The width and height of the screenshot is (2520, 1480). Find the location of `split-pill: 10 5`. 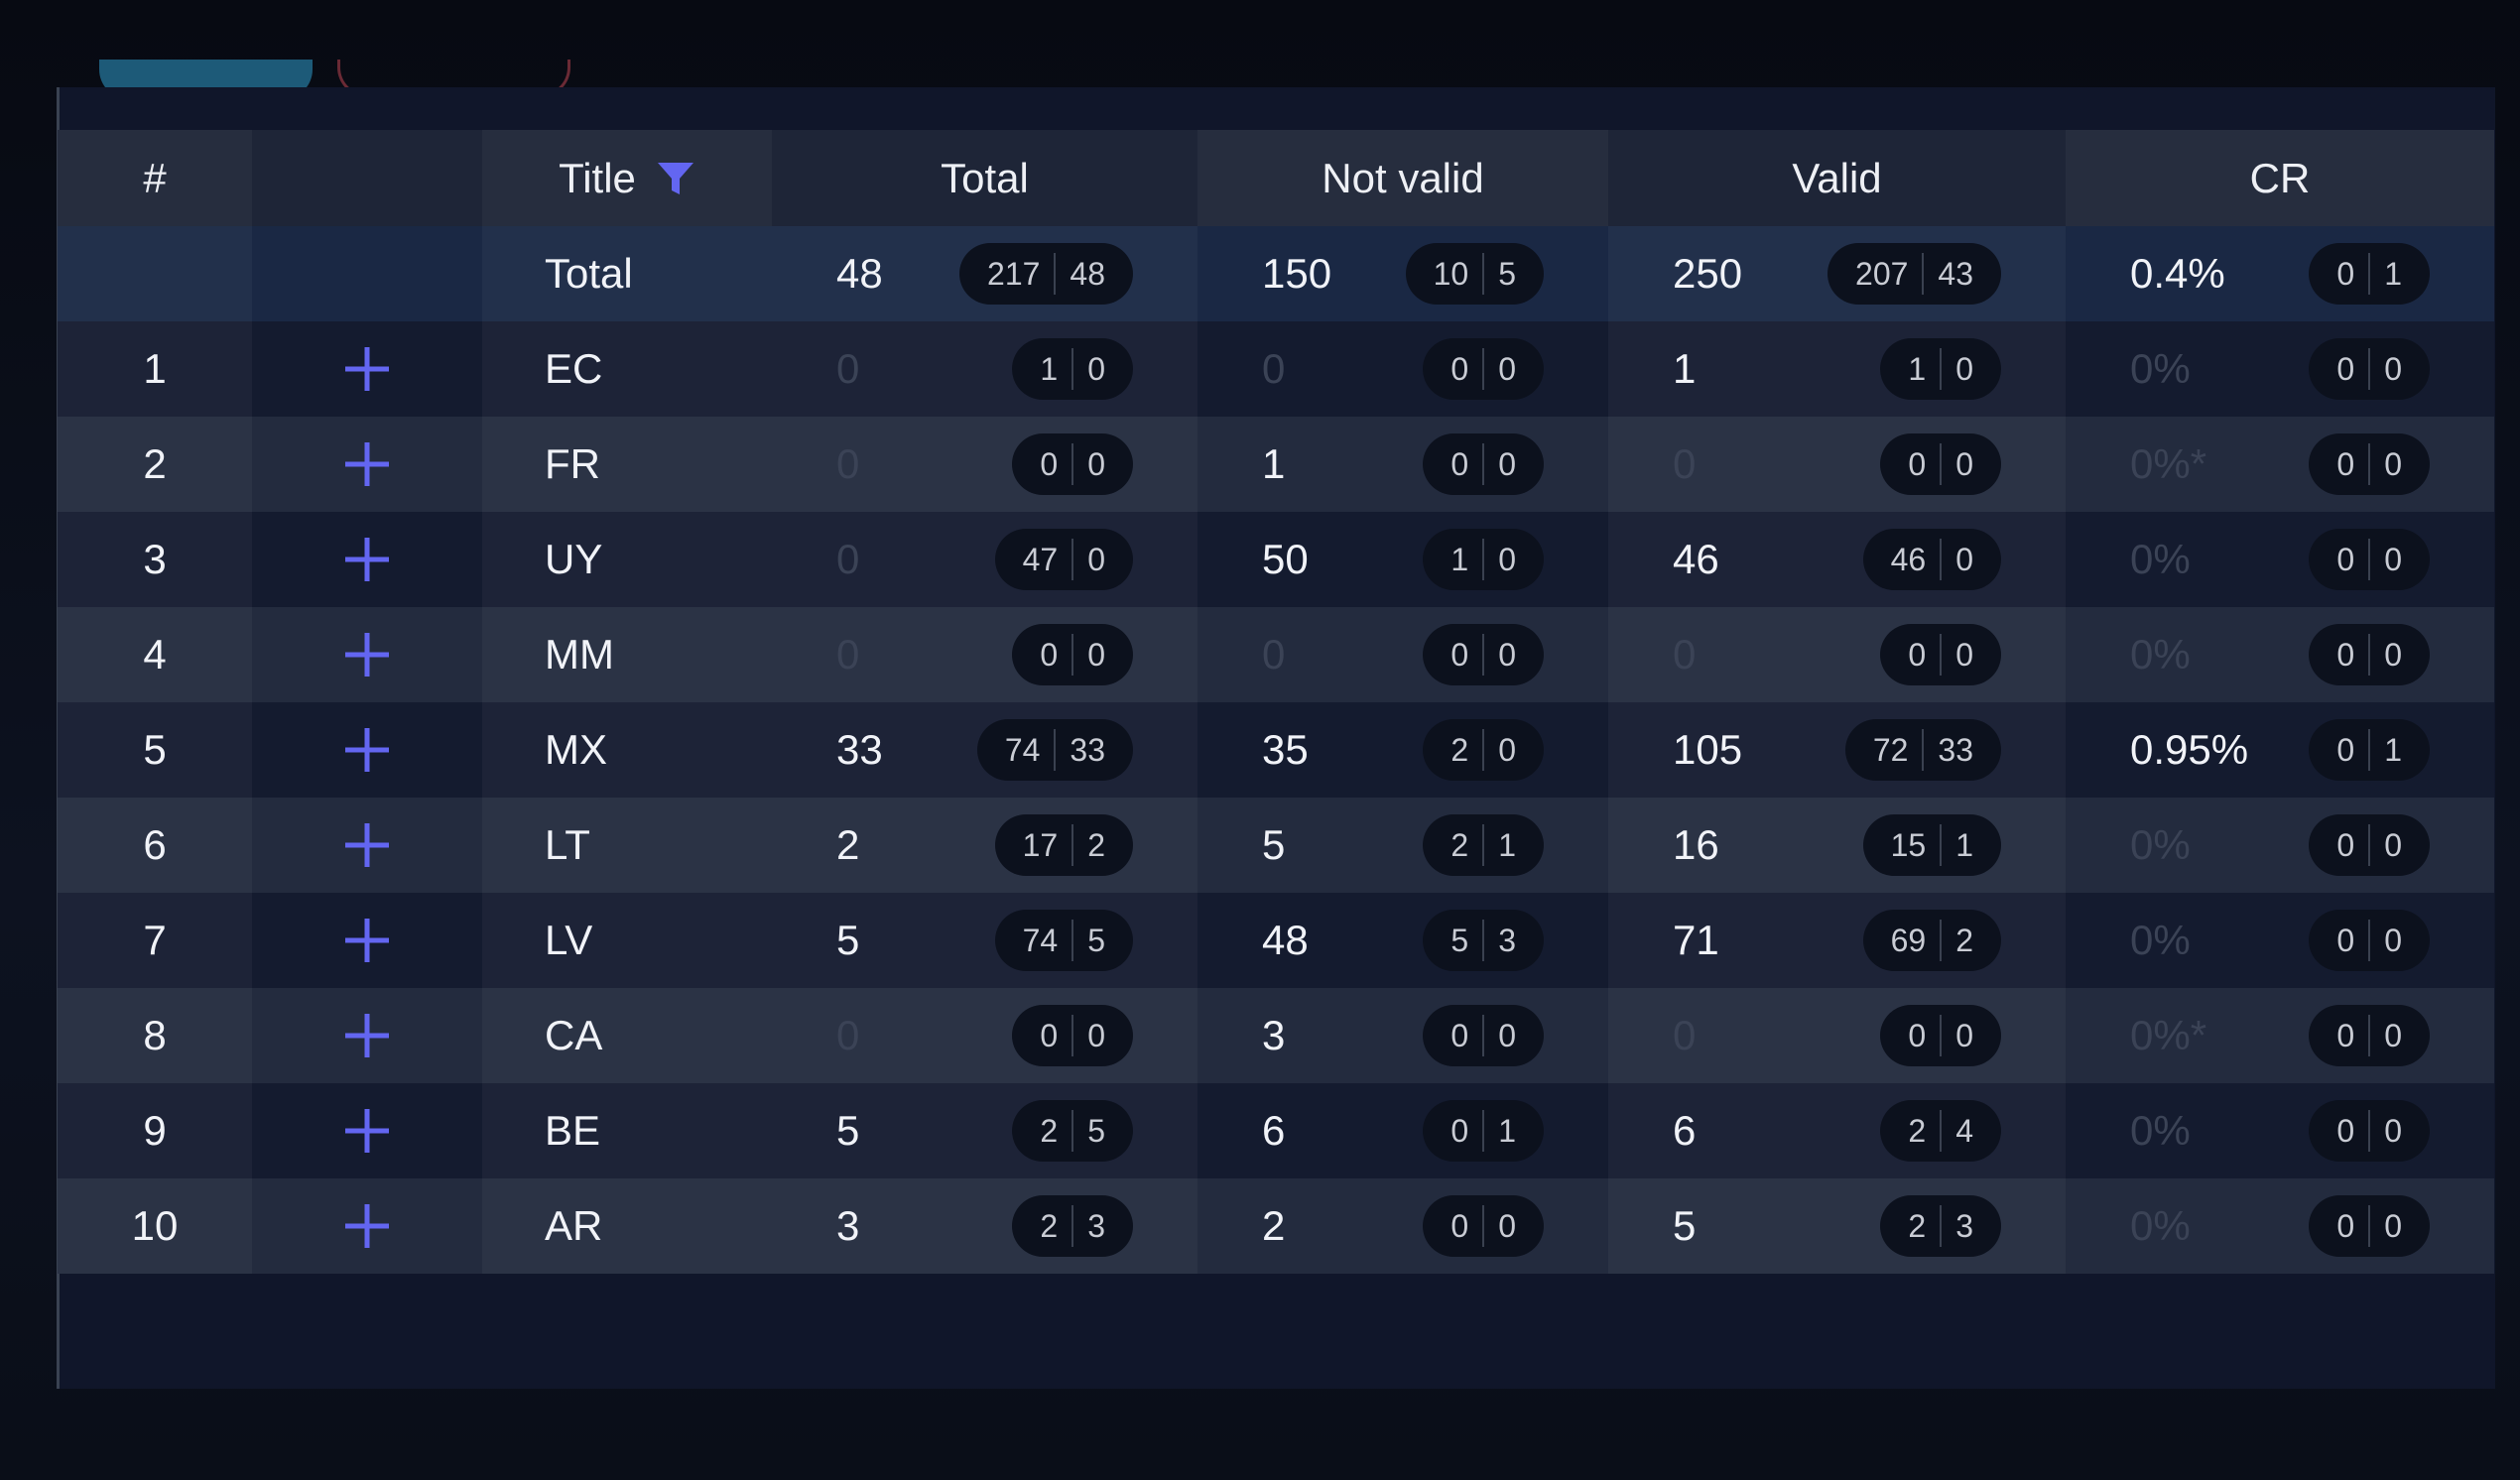

split-pill: 10 5 is located at coordinates (1474, 274).